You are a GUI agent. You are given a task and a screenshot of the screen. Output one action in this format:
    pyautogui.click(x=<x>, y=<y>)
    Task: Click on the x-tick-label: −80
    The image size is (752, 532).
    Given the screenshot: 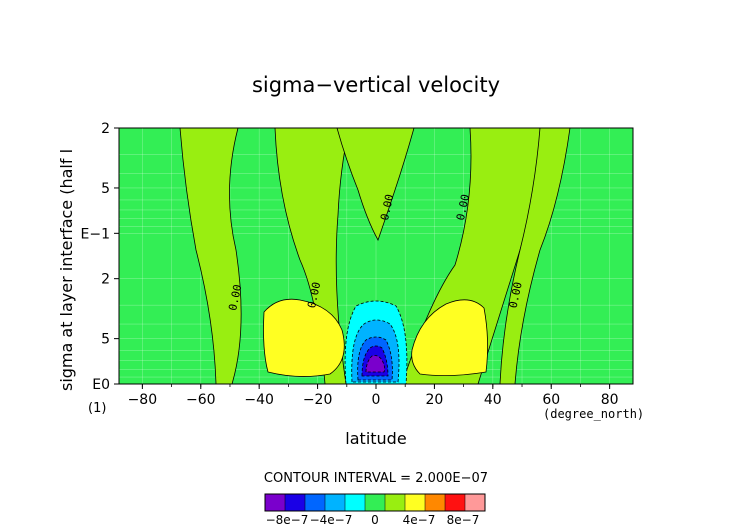 What is the action you would take?
    pyautogui.click(x=143, y=400)
    